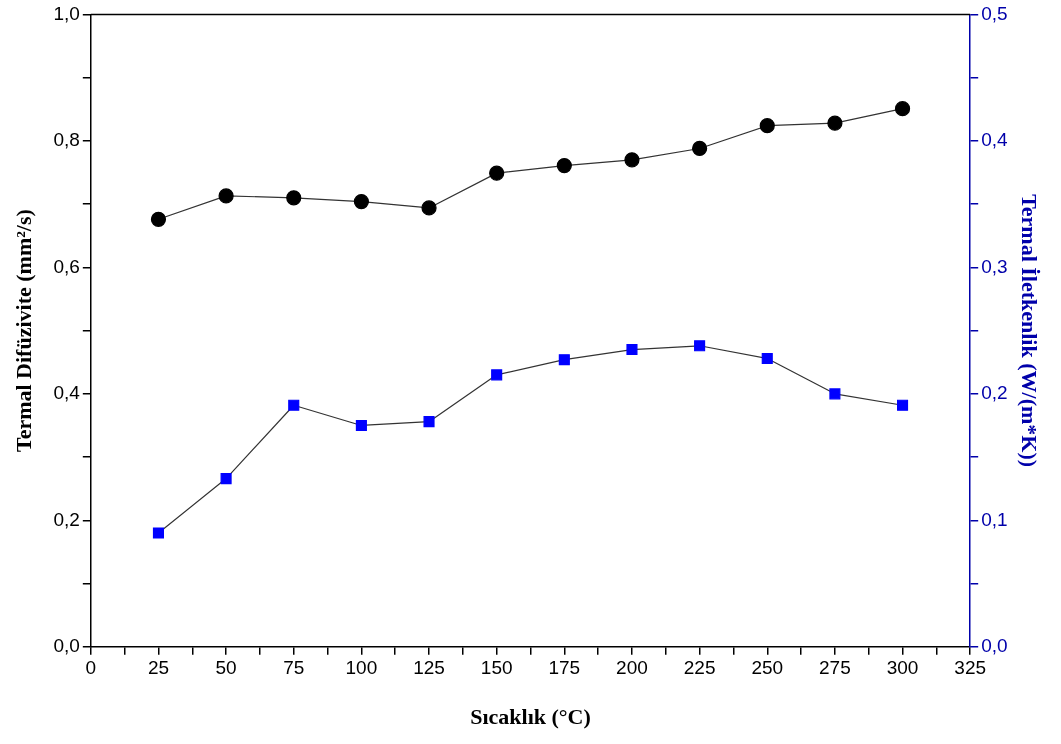 The image size is (1061, 744). Describe the element at coordinates (699, 668) in the screenshot. I see `x-tick-label: 225` at that location.